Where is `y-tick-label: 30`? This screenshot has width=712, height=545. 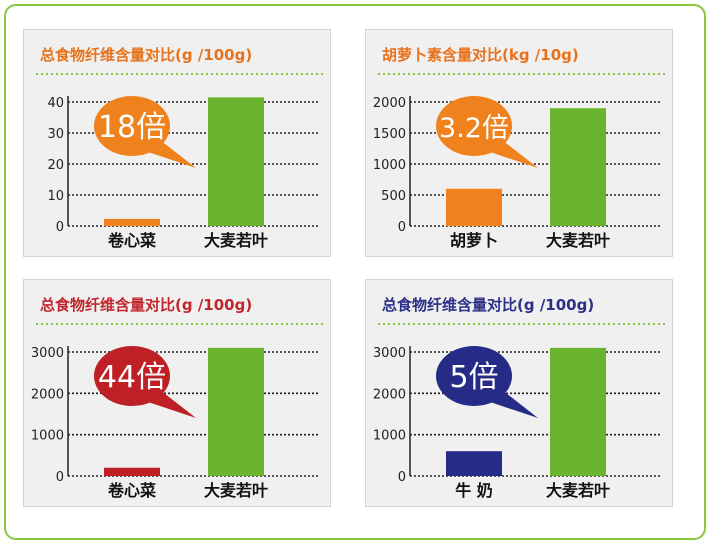 y-tick-label: 30 is located at coordinates (55, 134).